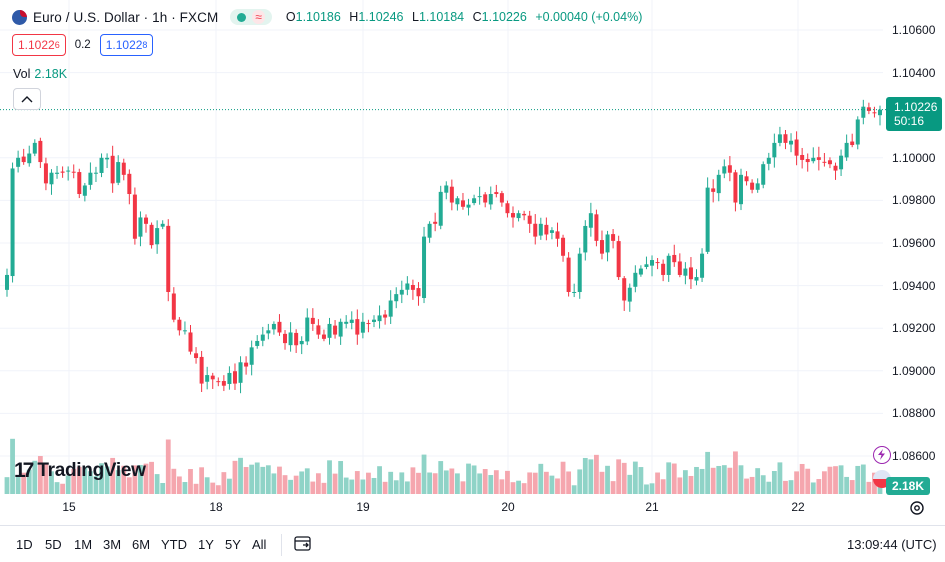  What do you see at coordinates (251, 17) in the screenshot?
I see `market-status-pill: ≈` at bounding box center [251, 17].